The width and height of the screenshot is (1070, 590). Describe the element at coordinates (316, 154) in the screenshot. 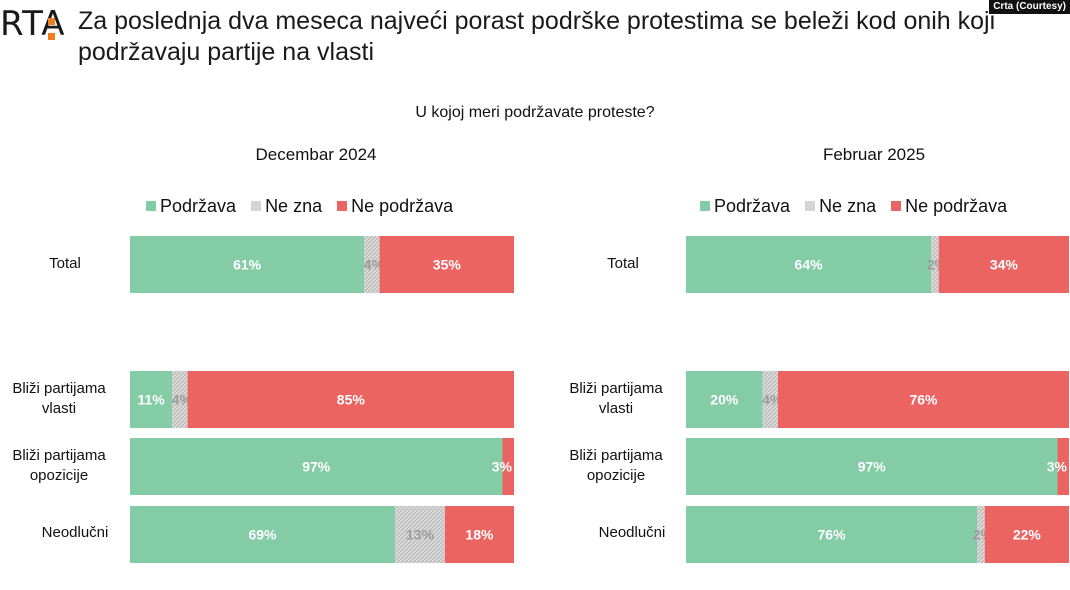

I see `panel-title-december: Decembar 2024` at that location.